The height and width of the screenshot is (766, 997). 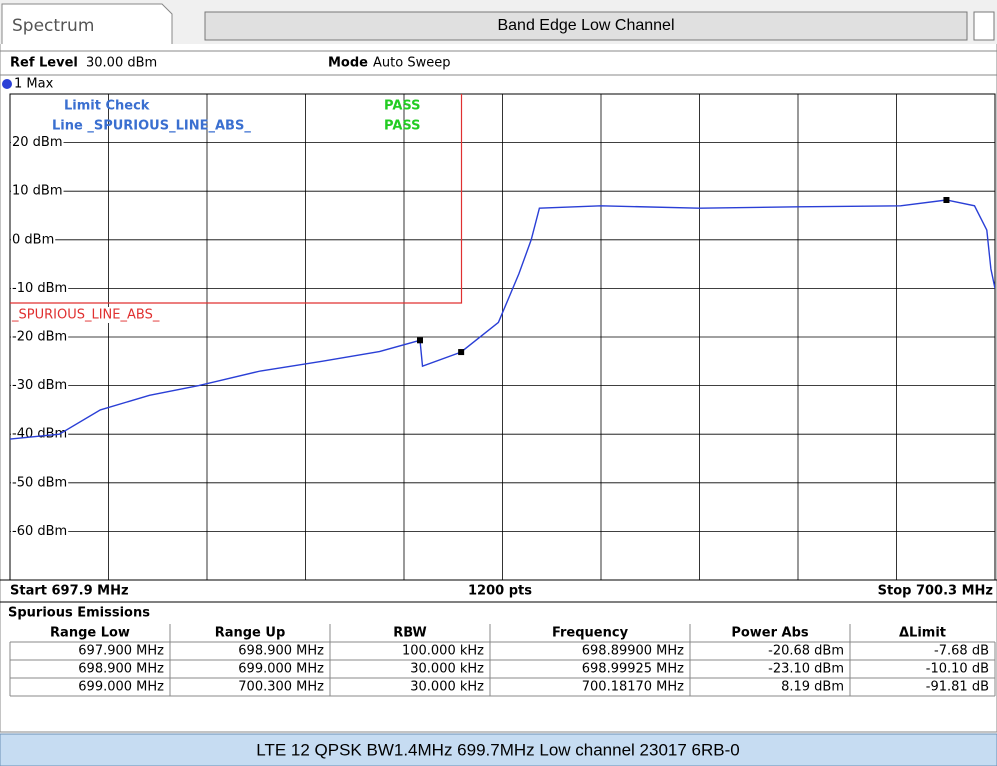 What do you see at coordinates (411, 63) in the screenshot?
I see `mode: Auto Sweep` at bounding box center [411, 63].